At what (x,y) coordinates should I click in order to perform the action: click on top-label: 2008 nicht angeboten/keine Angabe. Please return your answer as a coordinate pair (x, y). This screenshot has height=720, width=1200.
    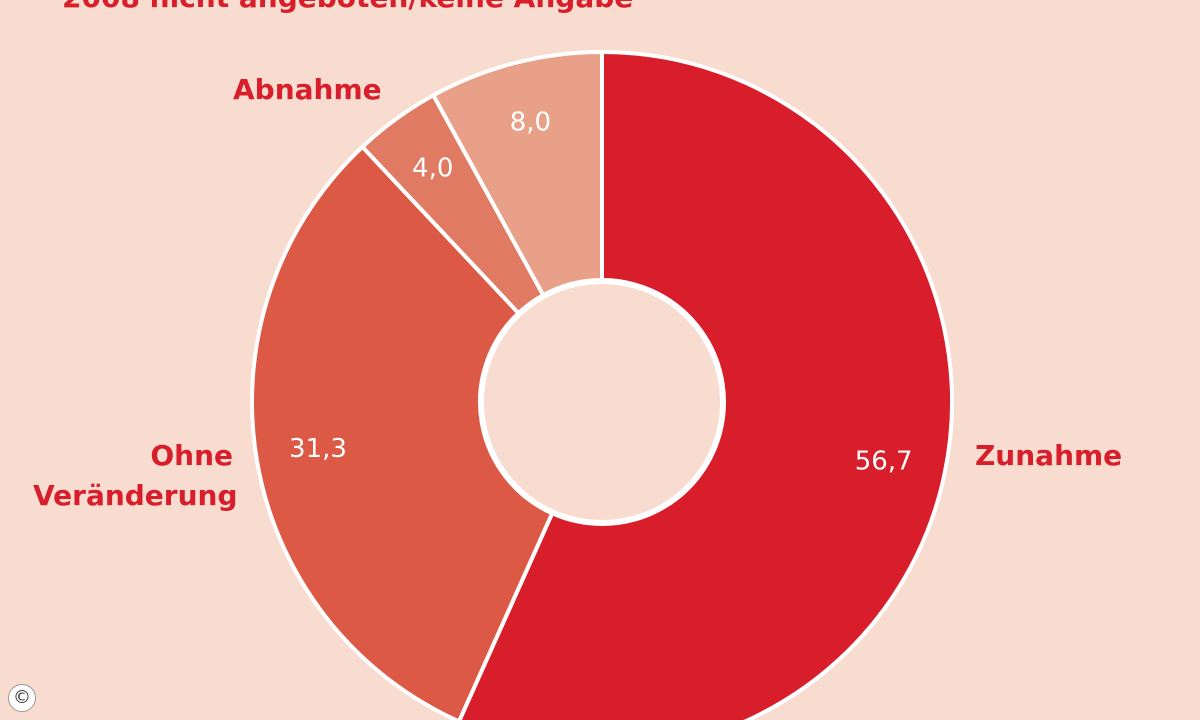
    Looking at the image, I should click on (347, 9).